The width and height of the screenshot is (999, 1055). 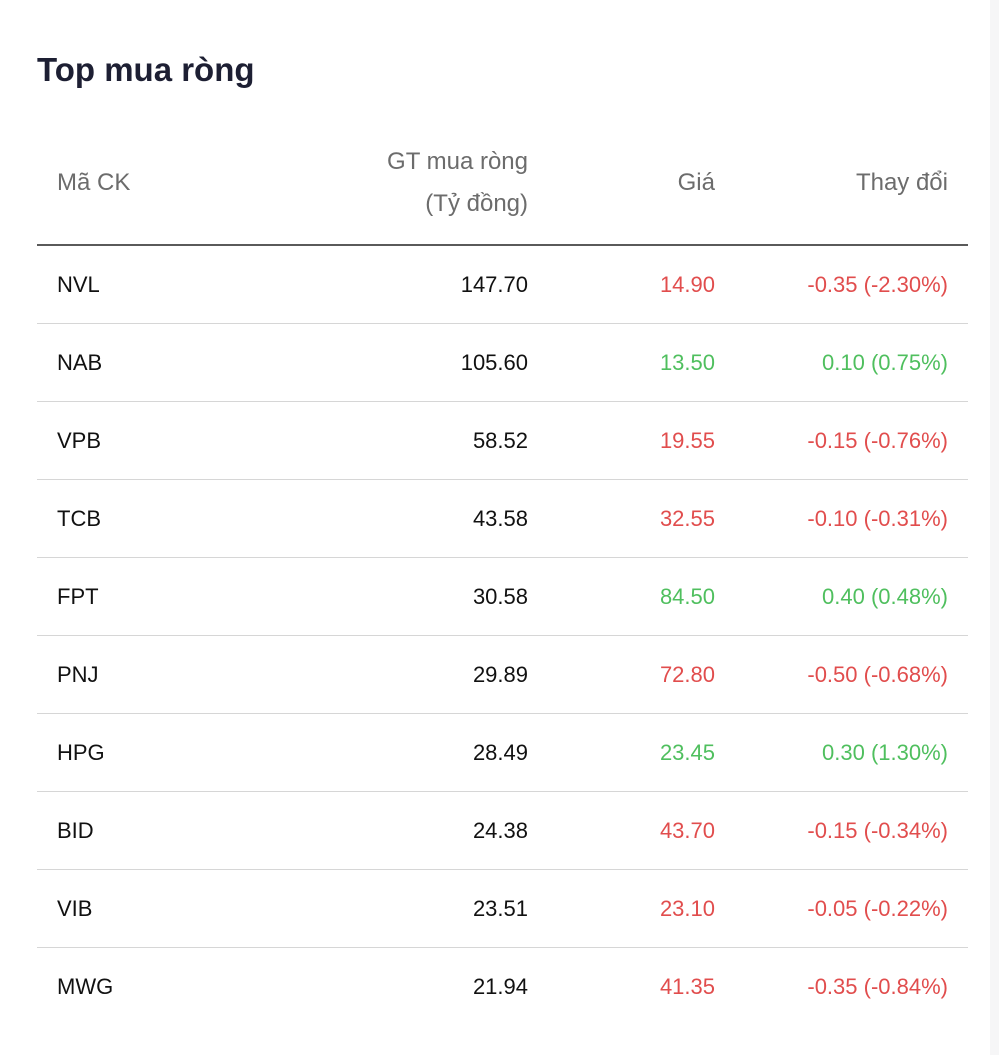 What do you see at coordinates (885, 596) in the screenshot?
I see `price-change: 0.40 (0.48%)` at bounding box center [885, 596].